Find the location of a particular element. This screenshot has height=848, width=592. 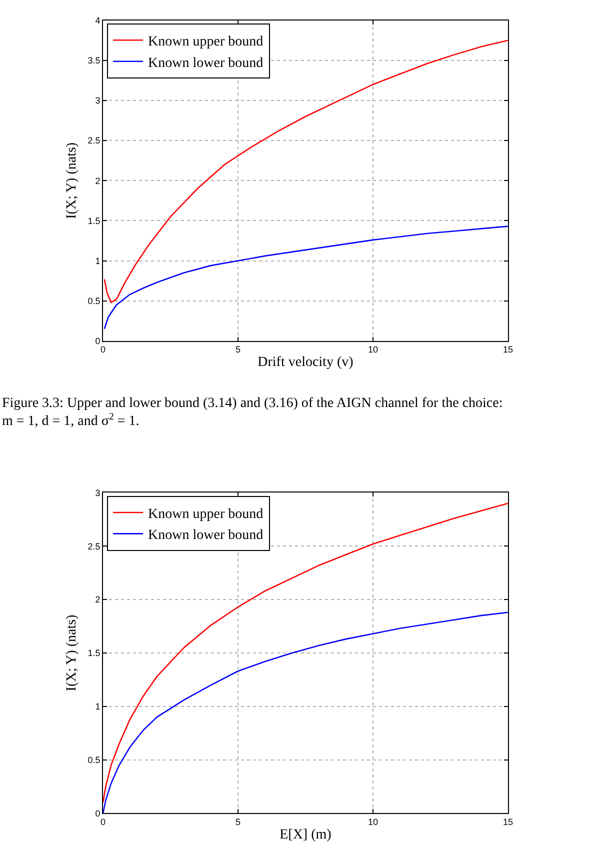

y-tick-label: 3.5 is located at coordinates (94, 61).